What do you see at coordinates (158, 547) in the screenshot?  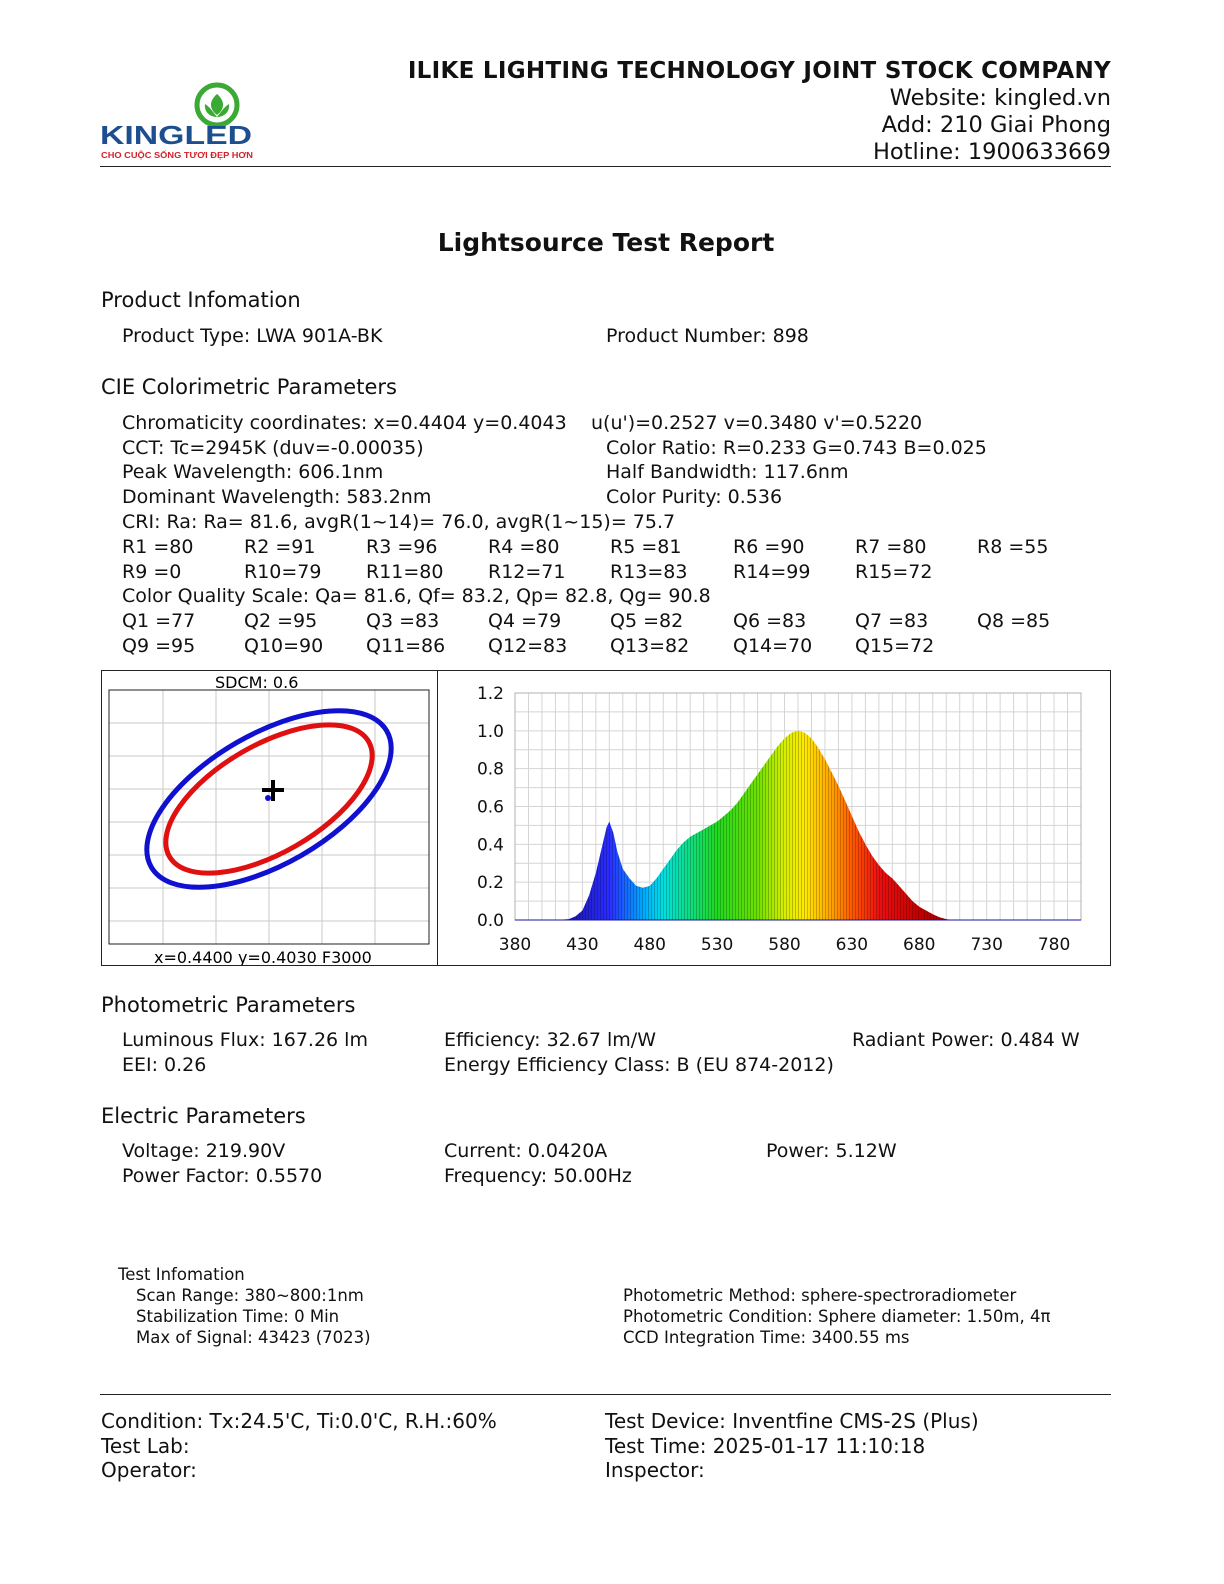 I see `r-value: R1 =80` at bounding box center [158, 547].